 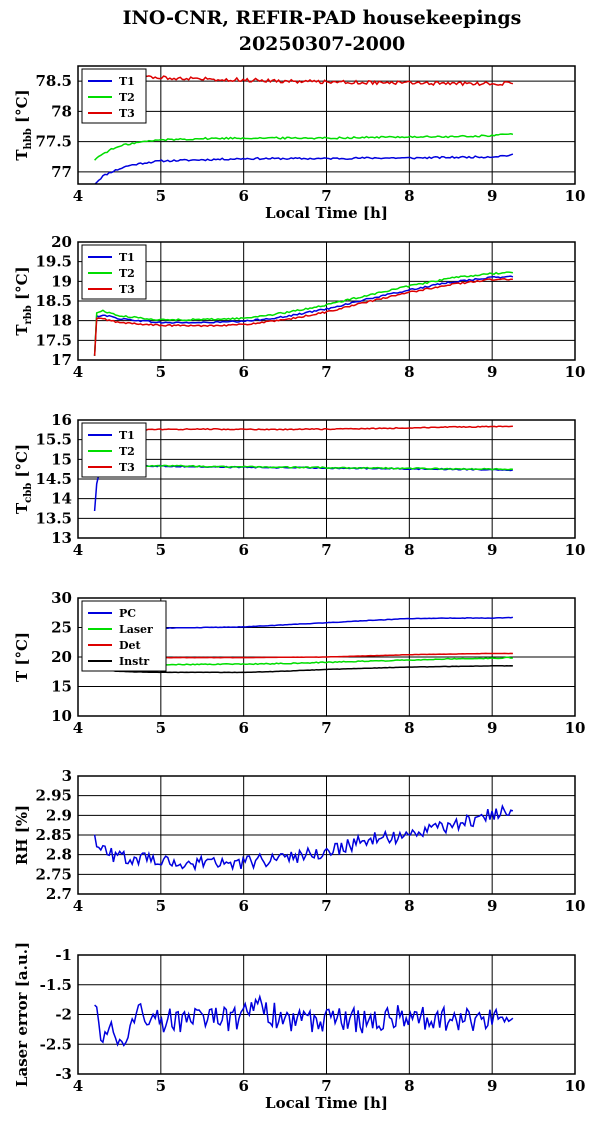 What do you see at coordinates (61, 420) in the screenshot?
I see `y-tick-label: 16` at bounding box center [61, 420].